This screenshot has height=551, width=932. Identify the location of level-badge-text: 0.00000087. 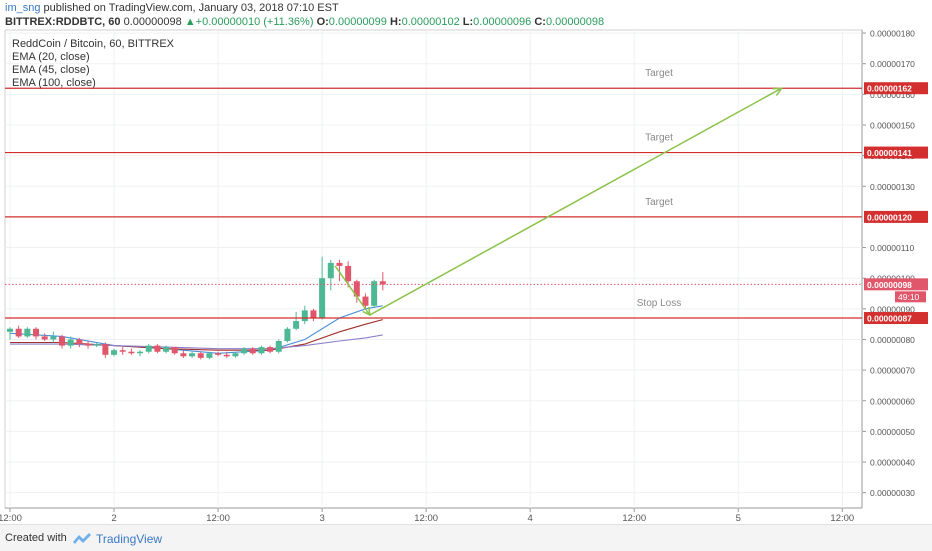
(889, 319).